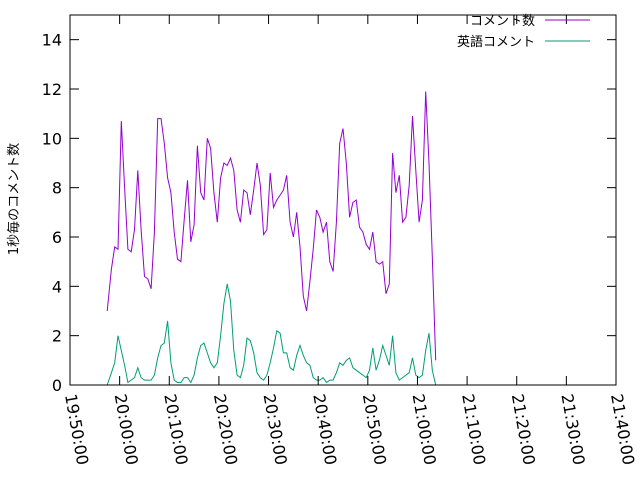  I want to click on y-axis-title: 1秒毎のコメント数, so click(14, 199).